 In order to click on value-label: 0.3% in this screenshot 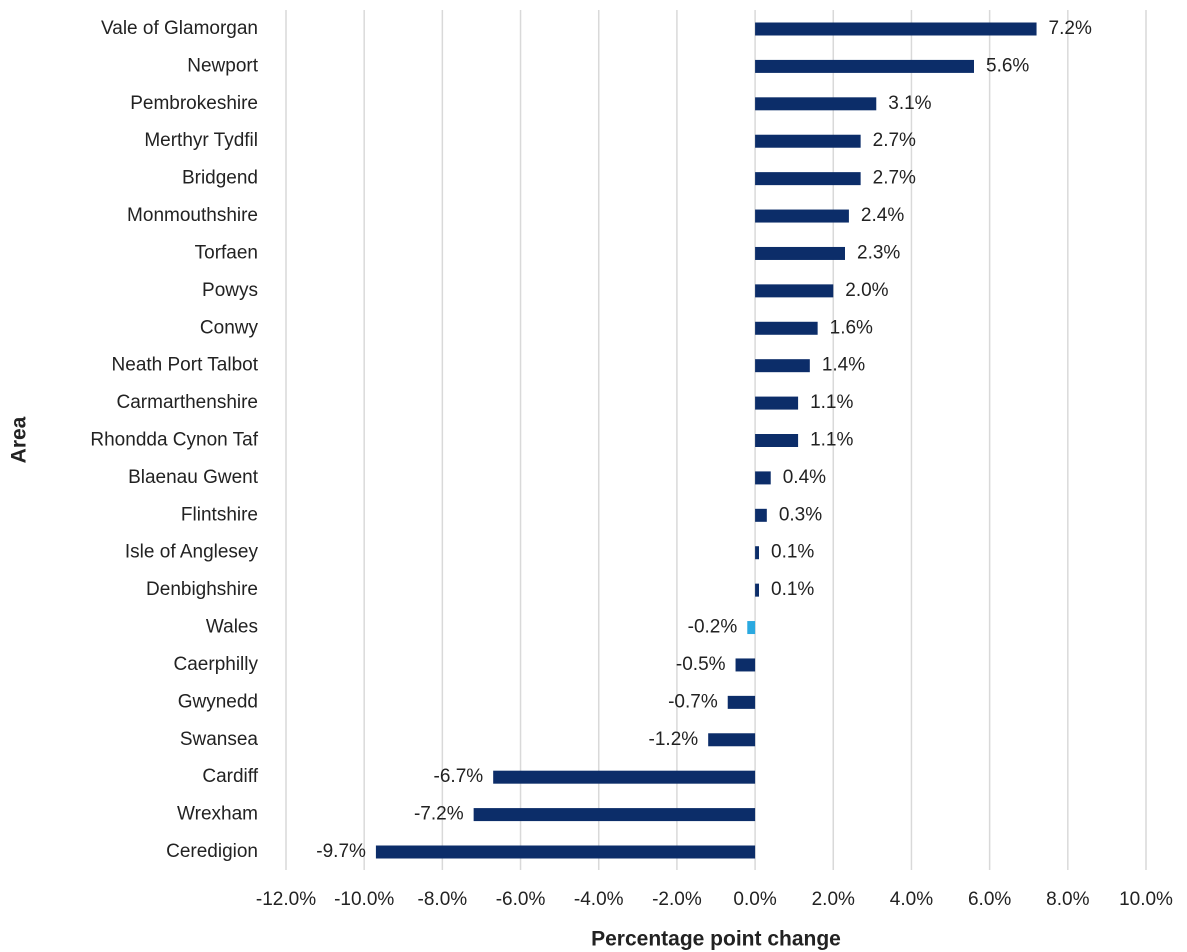, I will do `click(800, 514)`.